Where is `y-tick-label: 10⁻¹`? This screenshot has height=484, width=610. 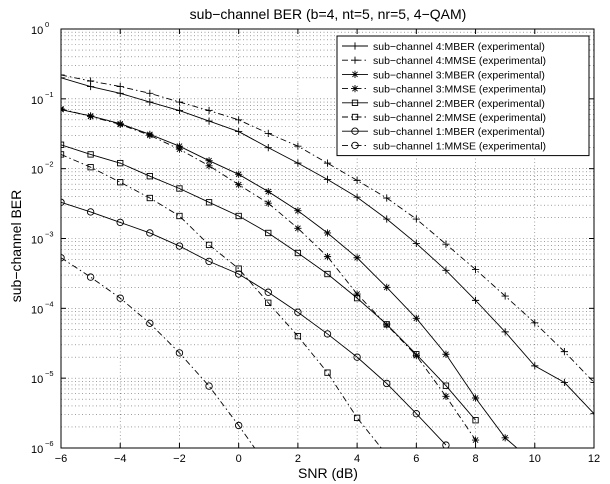
y-tick-label: 10⁻¹ is located at coordinates (42, 98).